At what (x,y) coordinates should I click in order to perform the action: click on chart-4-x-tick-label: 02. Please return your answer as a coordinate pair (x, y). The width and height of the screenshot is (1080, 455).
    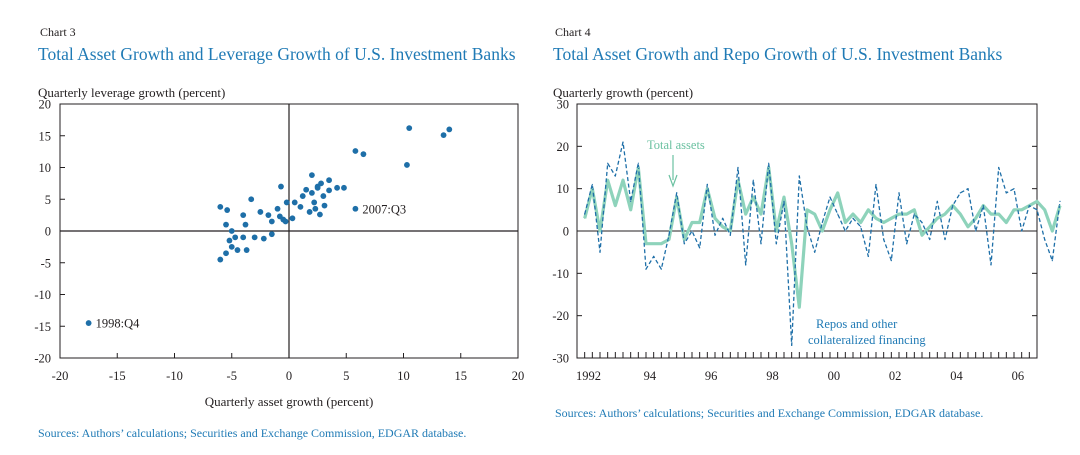
    Looking at the image, I should click on (895, 376).